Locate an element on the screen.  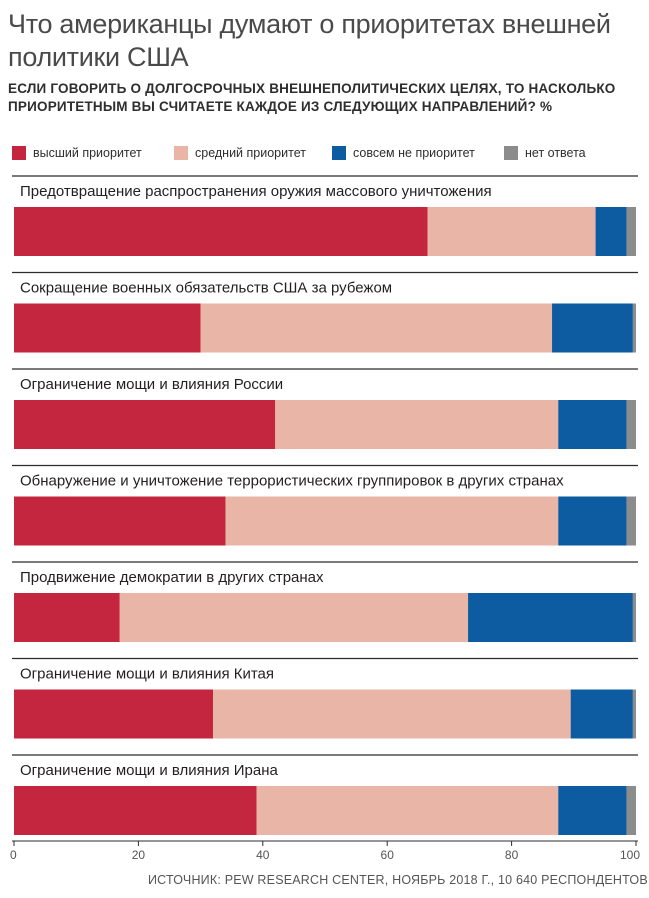
category-label: Продвижение демократии в других странах is located at coordinates (172, 577).